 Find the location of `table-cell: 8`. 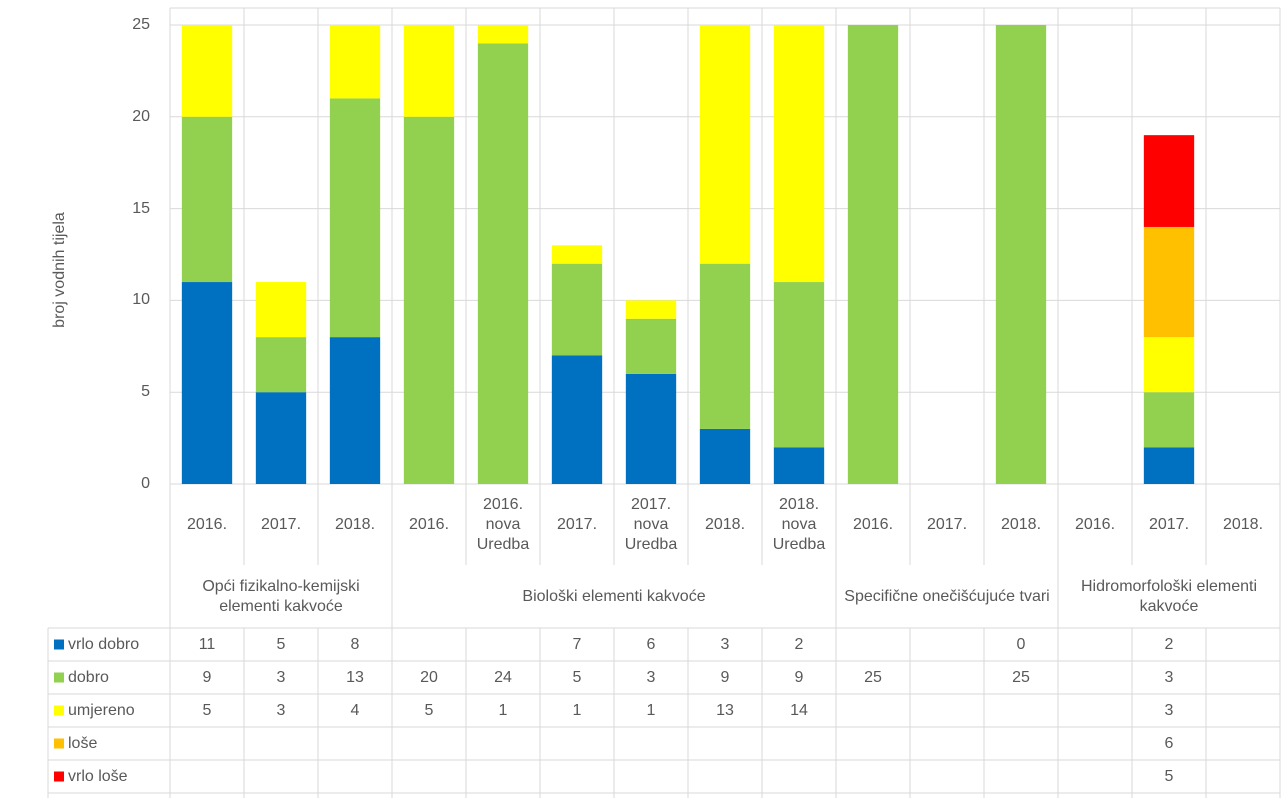

table-cell: 8 is located at coordinates (355, 644).